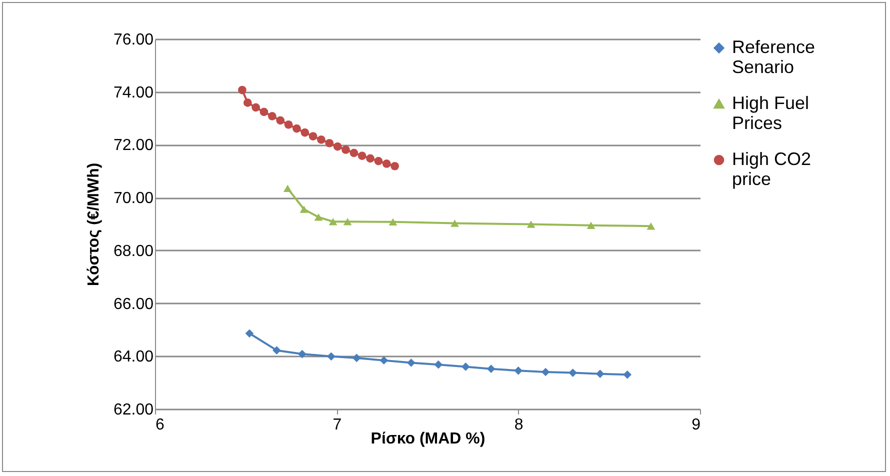  Describe the element at coordinates (133, 251) in the screenshot. I see `y-tick-label: 68.00` at that location.